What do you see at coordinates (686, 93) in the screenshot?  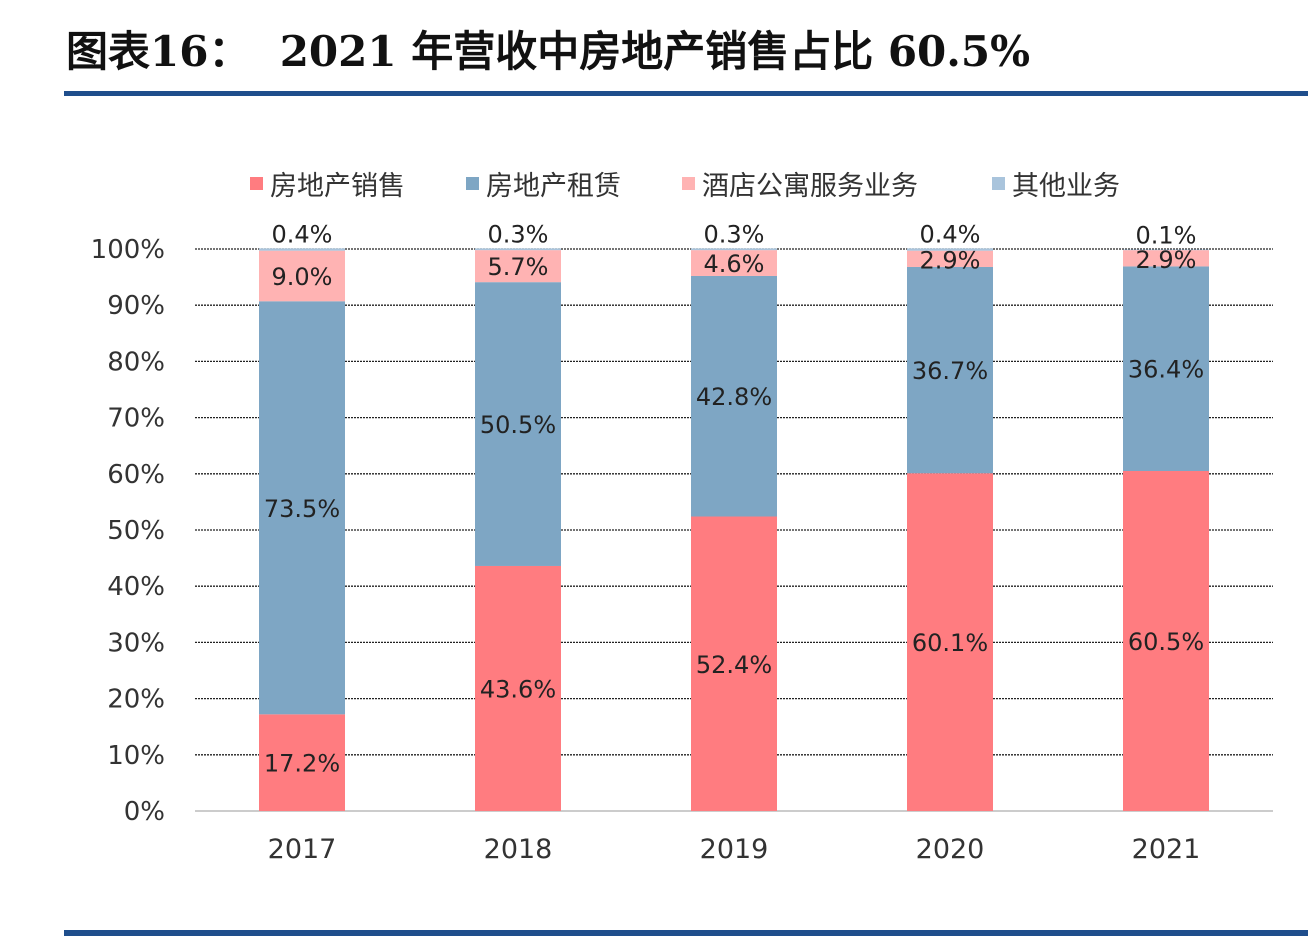 I see `title-rule` at bounding box center [686, 93].